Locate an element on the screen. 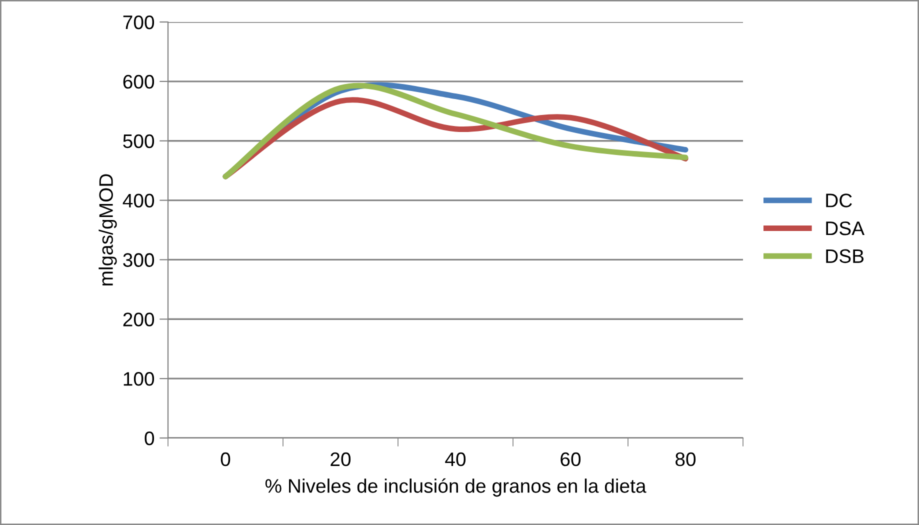 This screenshot has width=919, height=525. y-tick-label: 700 is located at coordinates (138, 22).